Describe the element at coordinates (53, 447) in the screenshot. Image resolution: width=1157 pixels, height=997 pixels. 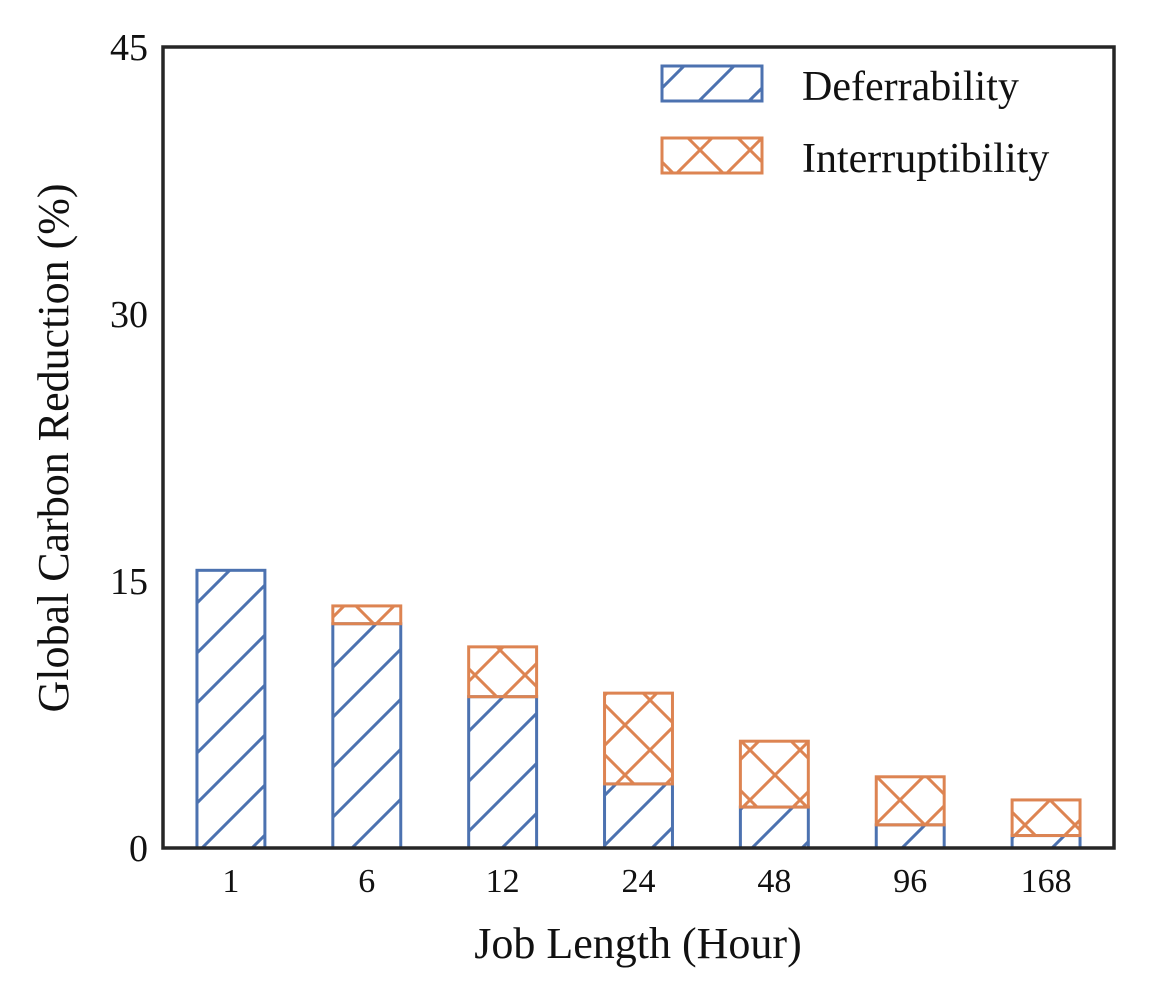
I see `y-axis-title: Global Carbon Reduction (%)` at that location.